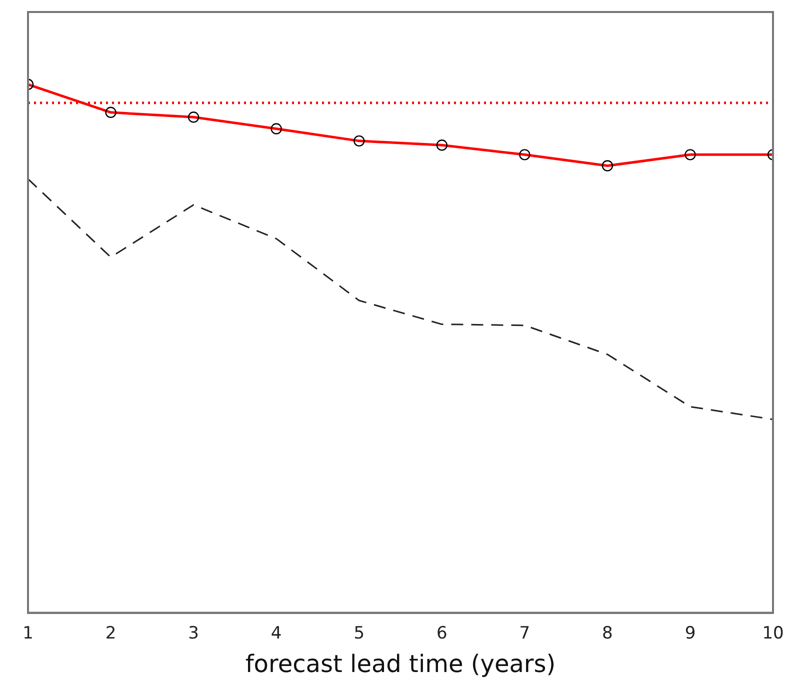 This screenshot has width=789, height=690. I want to click on x-tick-label: 2, so click(110, 633).